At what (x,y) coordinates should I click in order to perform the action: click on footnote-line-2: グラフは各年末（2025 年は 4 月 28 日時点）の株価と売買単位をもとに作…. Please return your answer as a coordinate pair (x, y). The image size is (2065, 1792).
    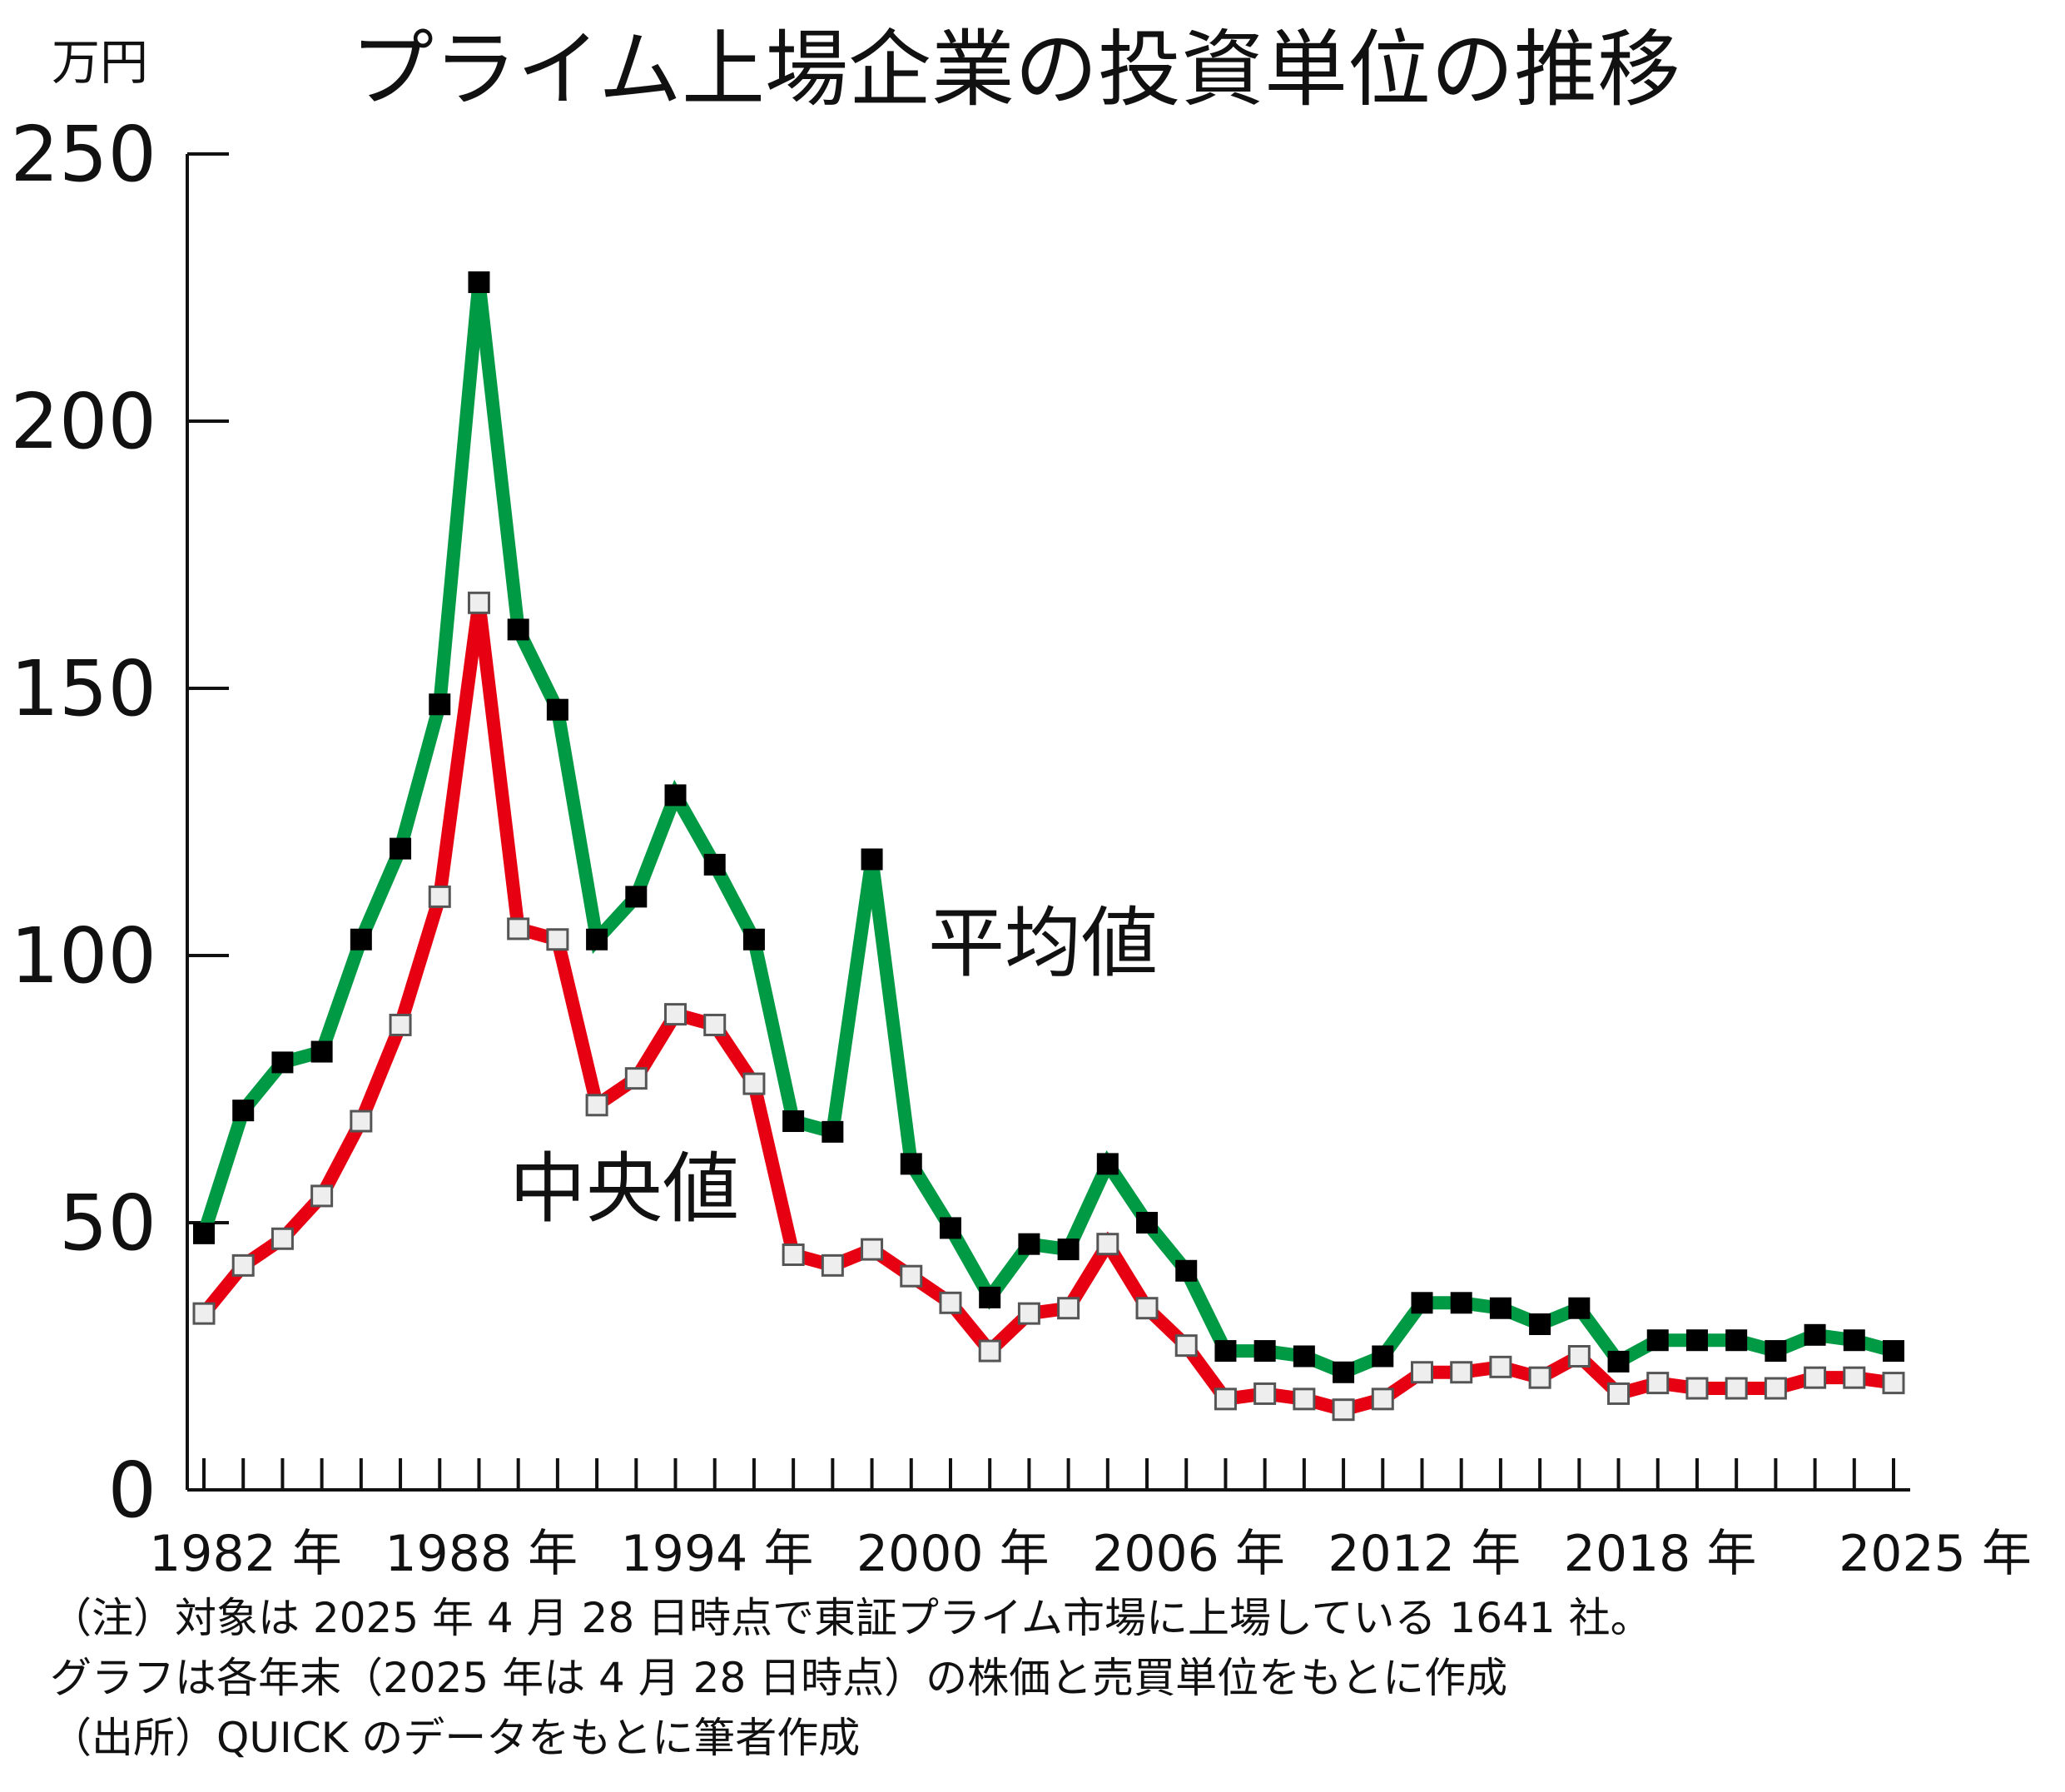
    Looking at the image, I should click on (779, 1678).